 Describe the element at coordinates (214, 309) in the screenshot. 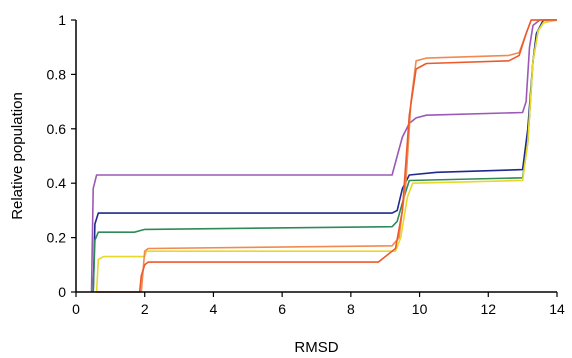

I see `x-tick-label: 4` at that location.